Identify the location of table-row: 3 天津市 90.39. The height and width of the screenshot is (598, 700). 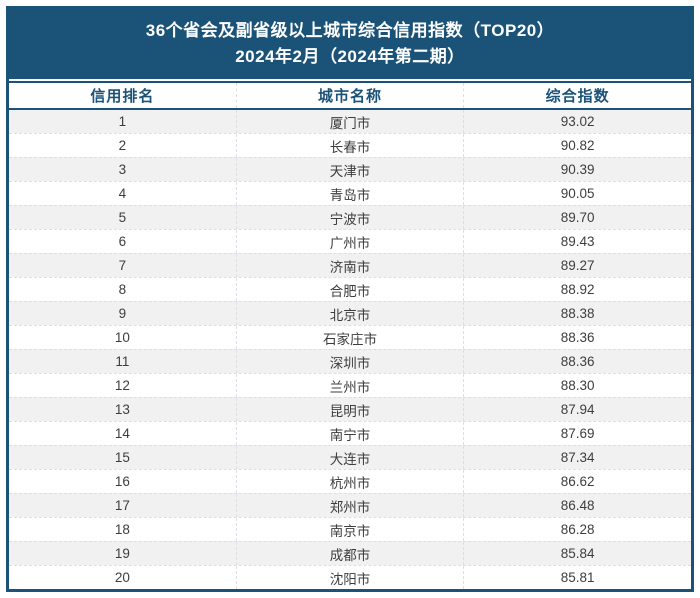
(350, 169).